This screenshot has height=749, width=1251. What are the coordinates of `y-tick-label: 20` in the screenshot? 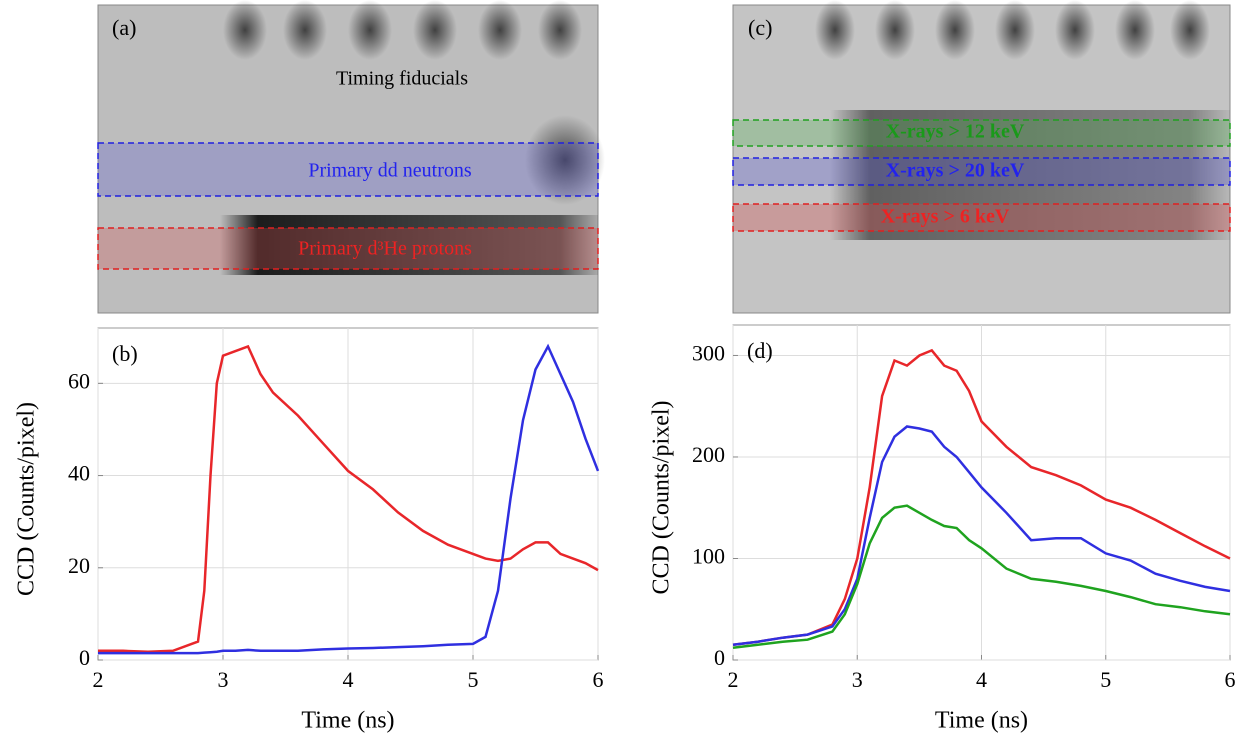 It's located at (79, 565).